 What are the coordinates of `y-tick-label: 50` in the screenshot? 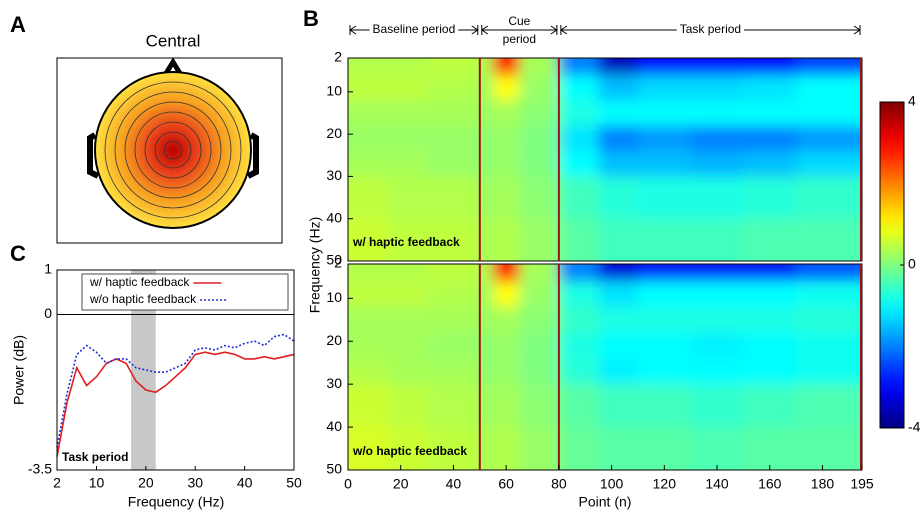 It's located at (334, 469).